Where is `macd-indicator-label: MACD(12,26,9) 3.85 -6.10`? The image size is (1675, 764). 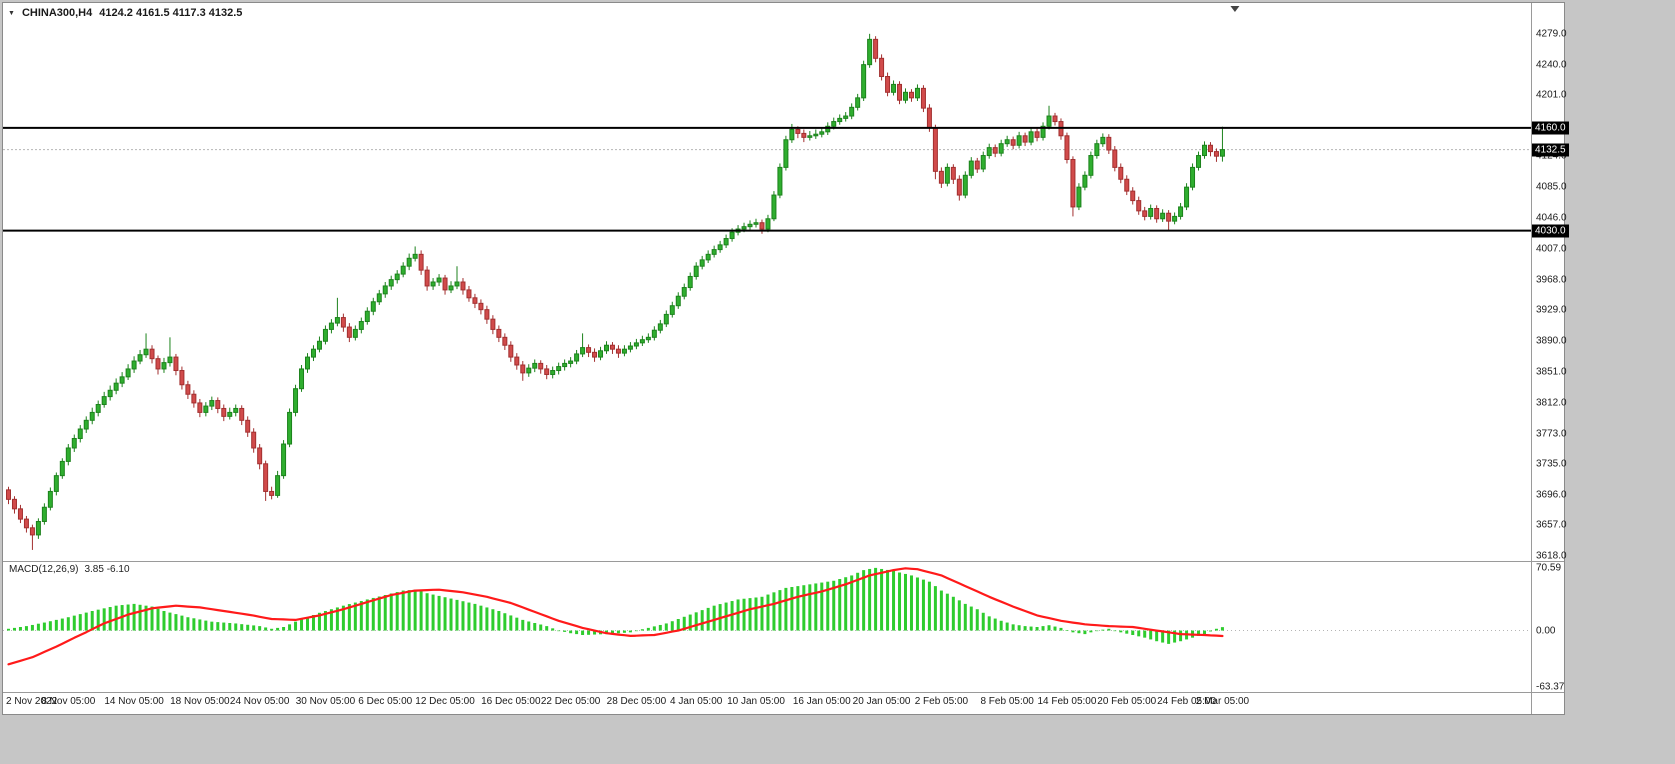 macd-indicator-label: MACD(12,26,9) 3.85 -6.10 is located at coordinates (69, 569).